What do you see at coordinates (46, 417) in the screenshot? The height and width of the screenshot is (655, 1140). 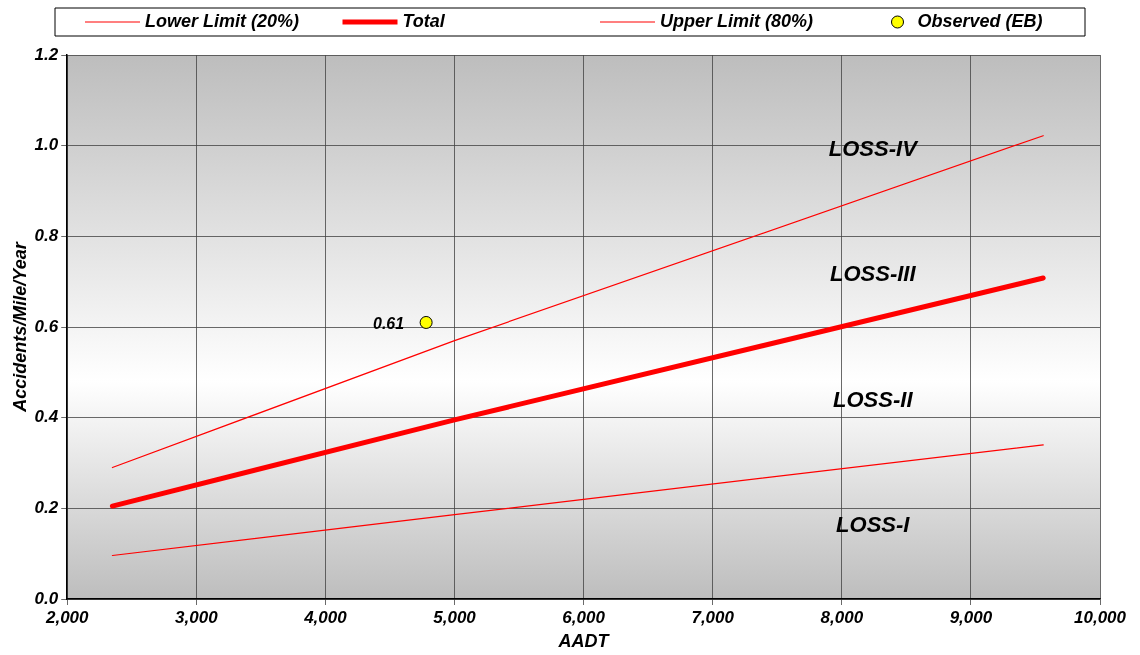 I see `y-tick-label: 0.4` at bounding box center [46, 417].